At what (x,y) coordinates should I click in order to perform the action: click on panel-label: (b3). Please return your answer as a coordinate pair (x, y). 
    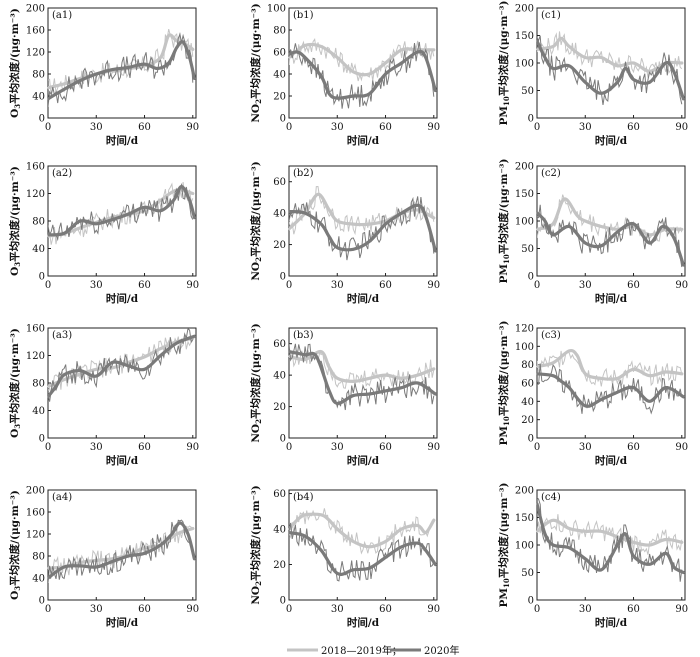
    Looking at the image, I should click on (303, 335).